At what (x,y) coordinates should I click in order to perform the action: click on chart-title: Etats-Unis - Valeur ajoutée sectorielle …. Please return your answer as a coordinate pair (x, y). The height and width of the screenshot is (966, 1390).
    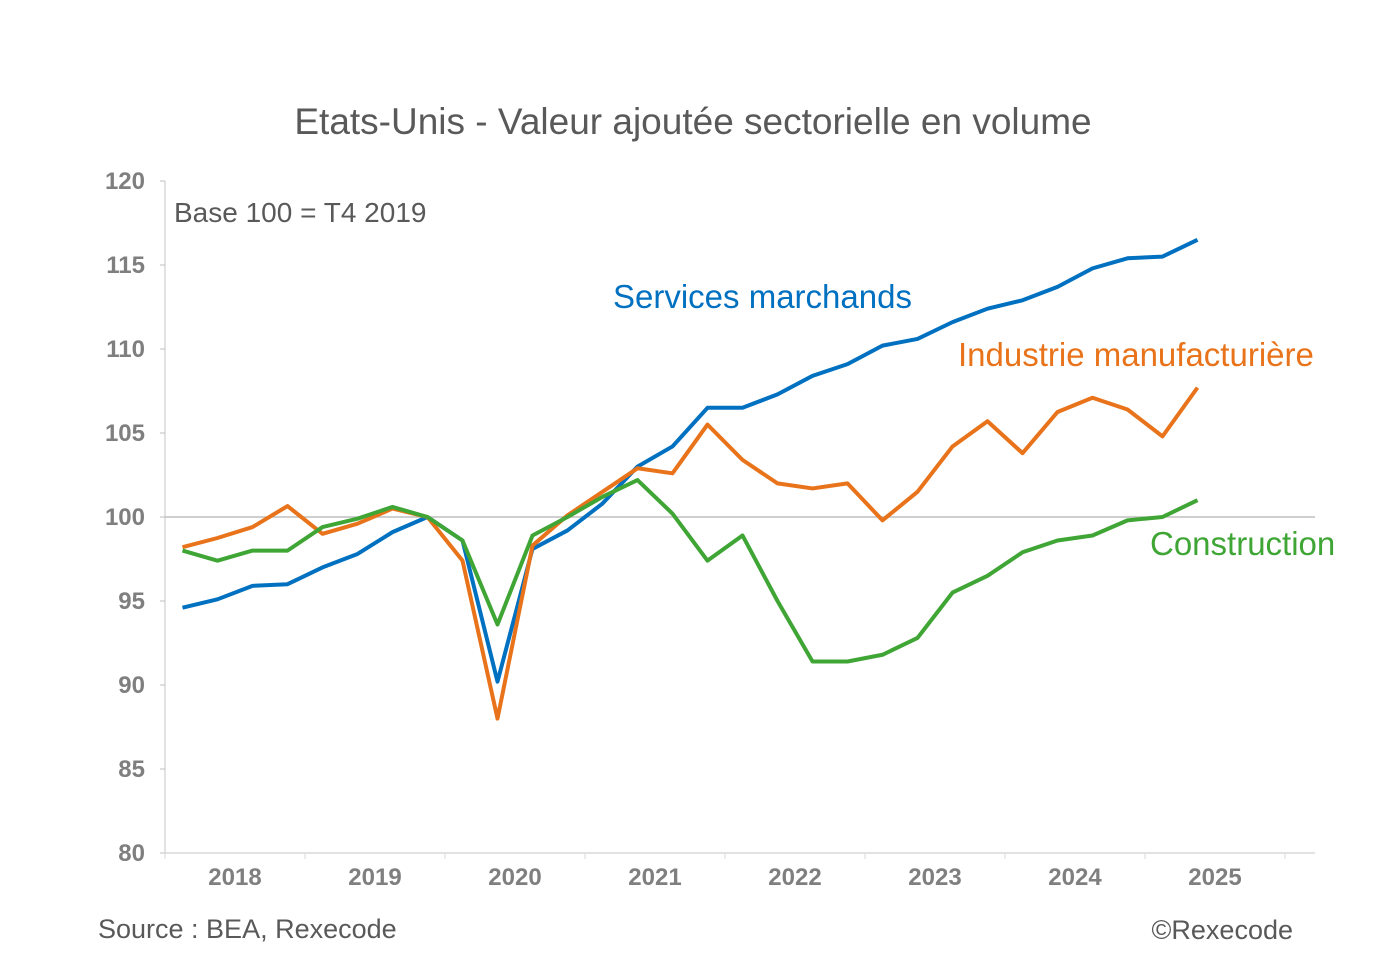
    Looking at the image, I should click on (692, 121).